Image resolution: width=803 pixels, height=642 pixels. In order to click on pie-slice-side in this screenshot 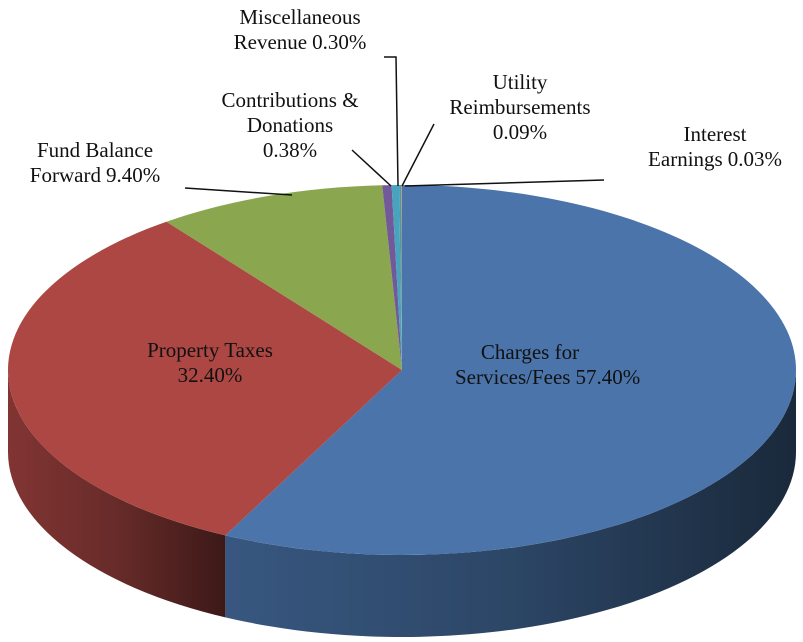, I will do `click(117, 494)`.